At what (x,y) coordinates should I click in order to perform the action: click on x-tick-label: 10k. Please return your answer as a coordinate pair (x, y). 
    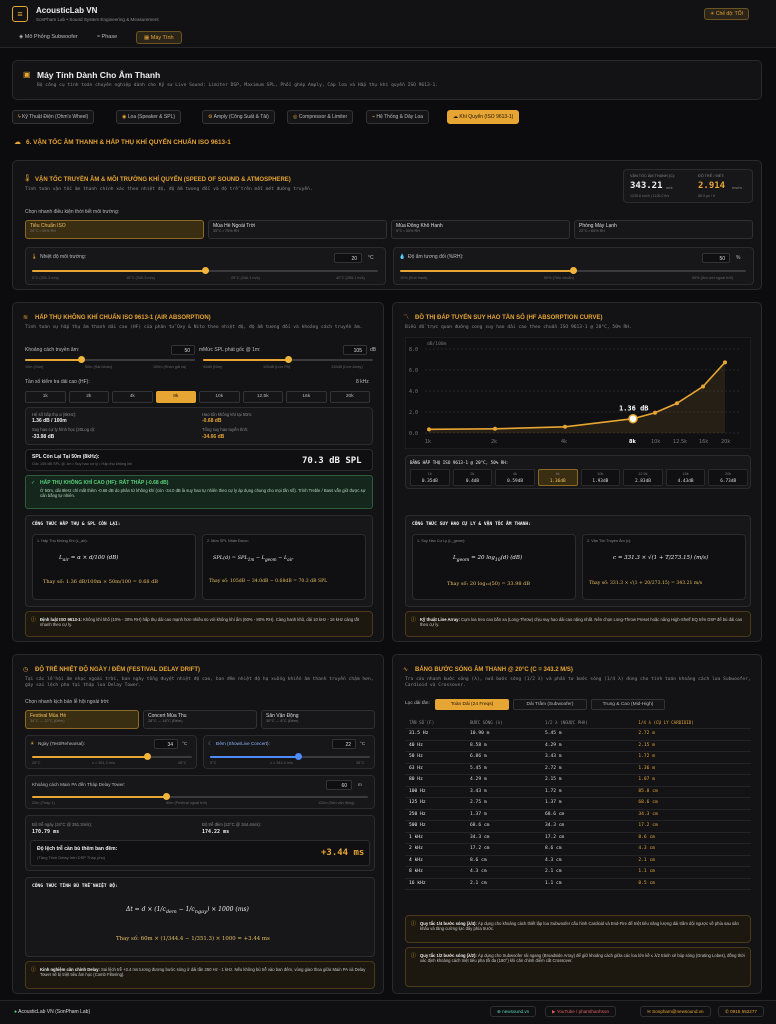
    Looking at the image, I should click on (655, 442).